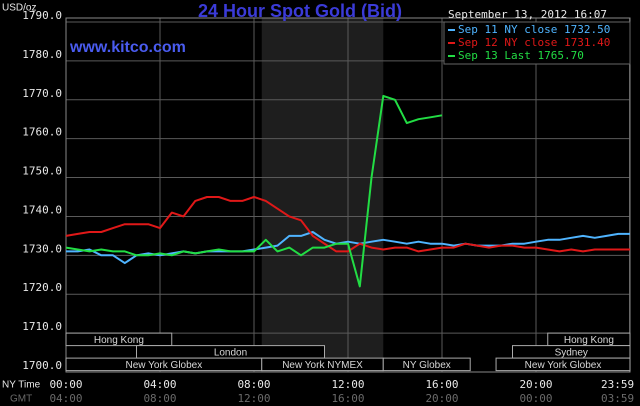 The height and width of the screenshot is (406, 640). What do you see at coordinates (159, 398) in the screenshot?
I see `x2-tick-label: 08:00` at bounding box center [159, 398].